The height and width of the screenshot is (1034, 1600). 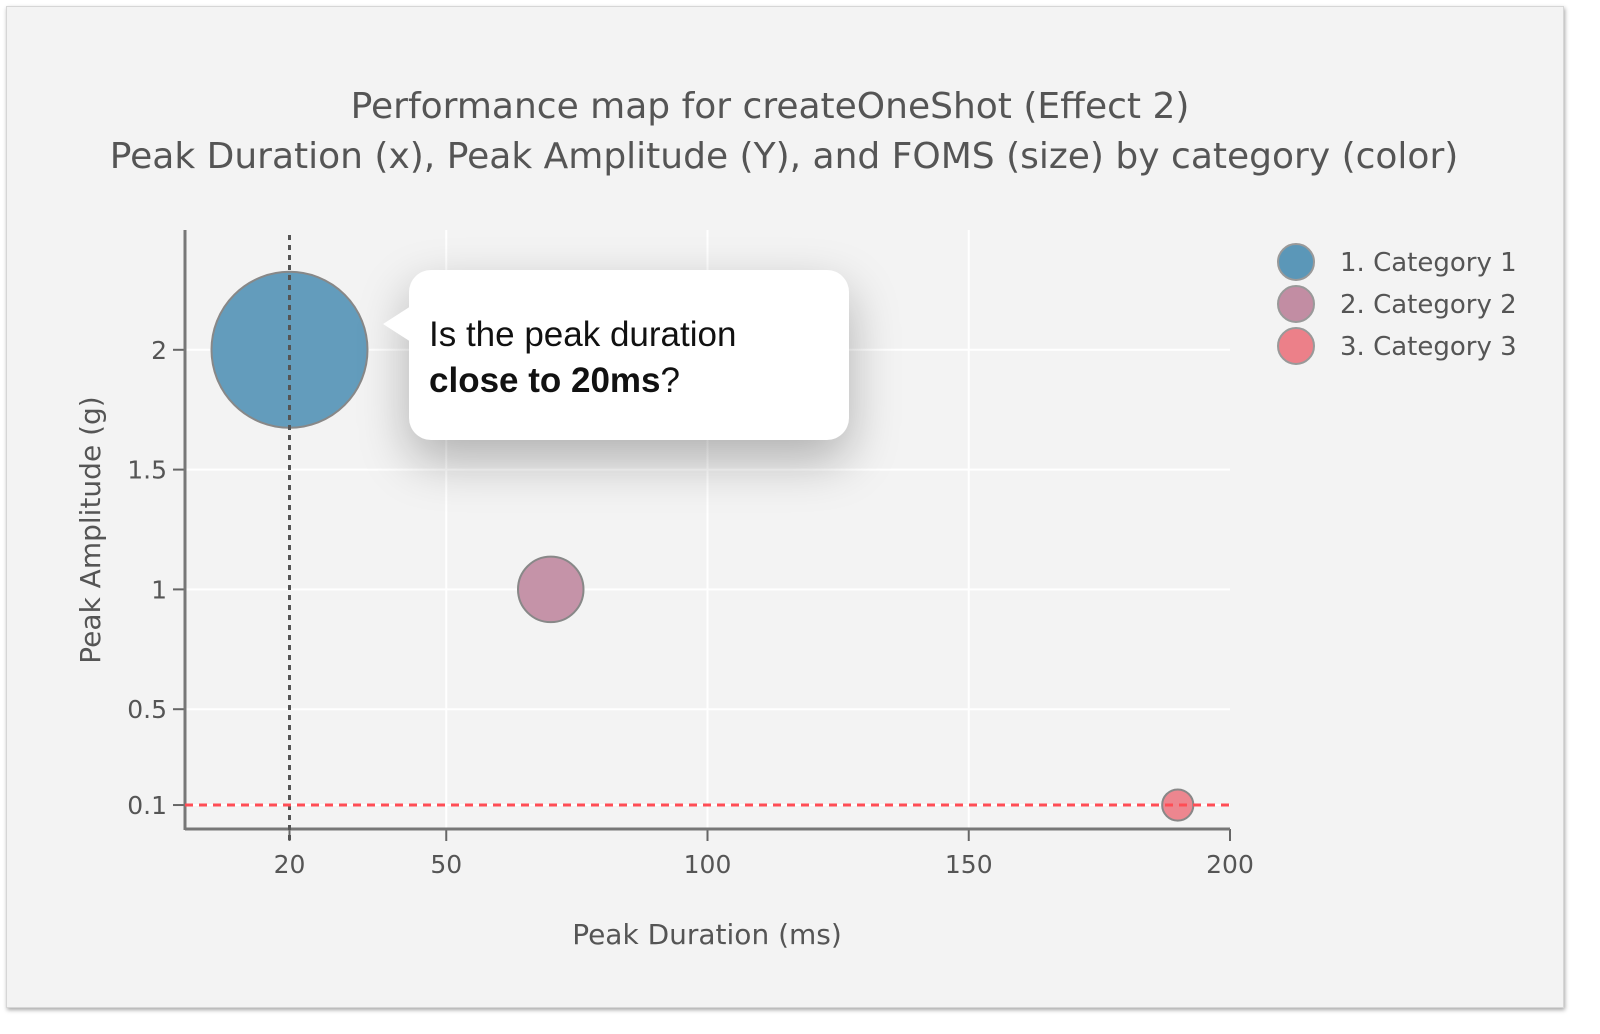 I want to click on x-tick-label: 20, so click(x=290, y=864).